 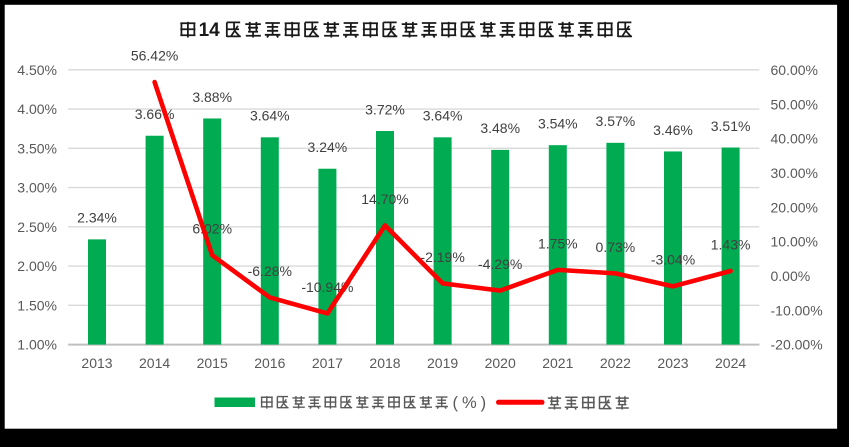 What do you see at coordinates (37, 345) in the screenshot?
I see `svg-text: 1.00%` at bounding box center [37, 345].